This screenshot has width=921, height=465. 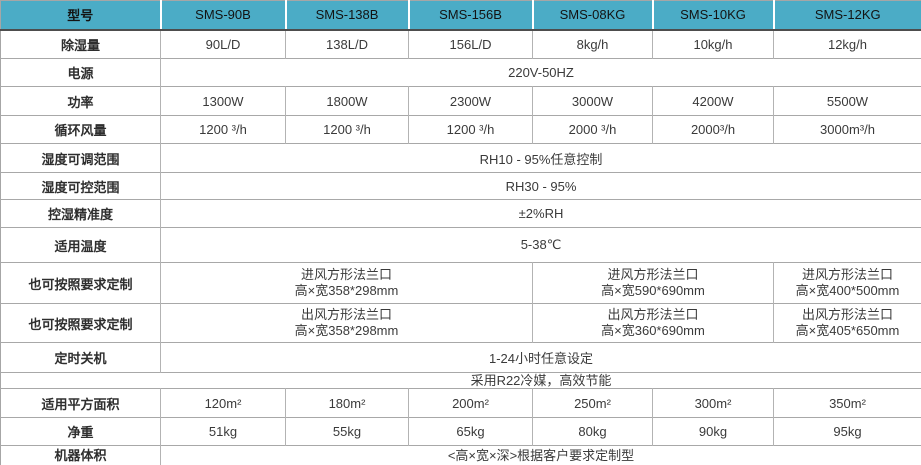 I want to click on value-cell-full: 采用R22冷媒，高效节能, so click(x=460, y=380).